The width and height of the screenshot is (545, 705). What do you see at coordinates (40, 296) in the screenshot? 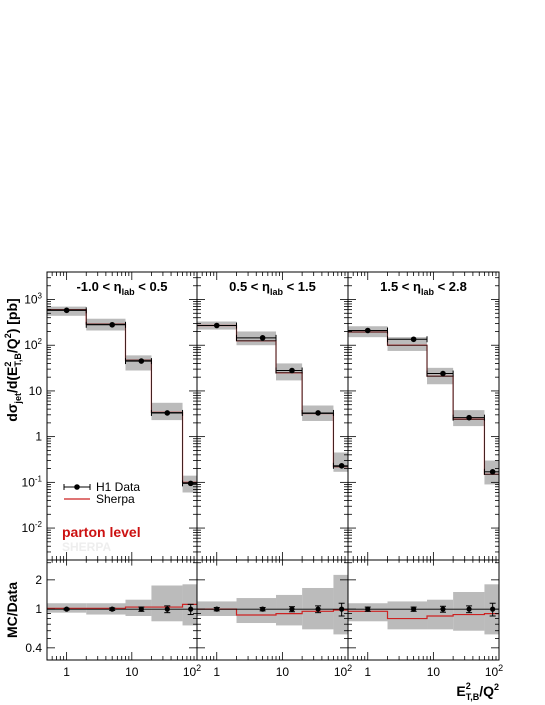
I see `text-span: 3` at bounding box center [40, 296].